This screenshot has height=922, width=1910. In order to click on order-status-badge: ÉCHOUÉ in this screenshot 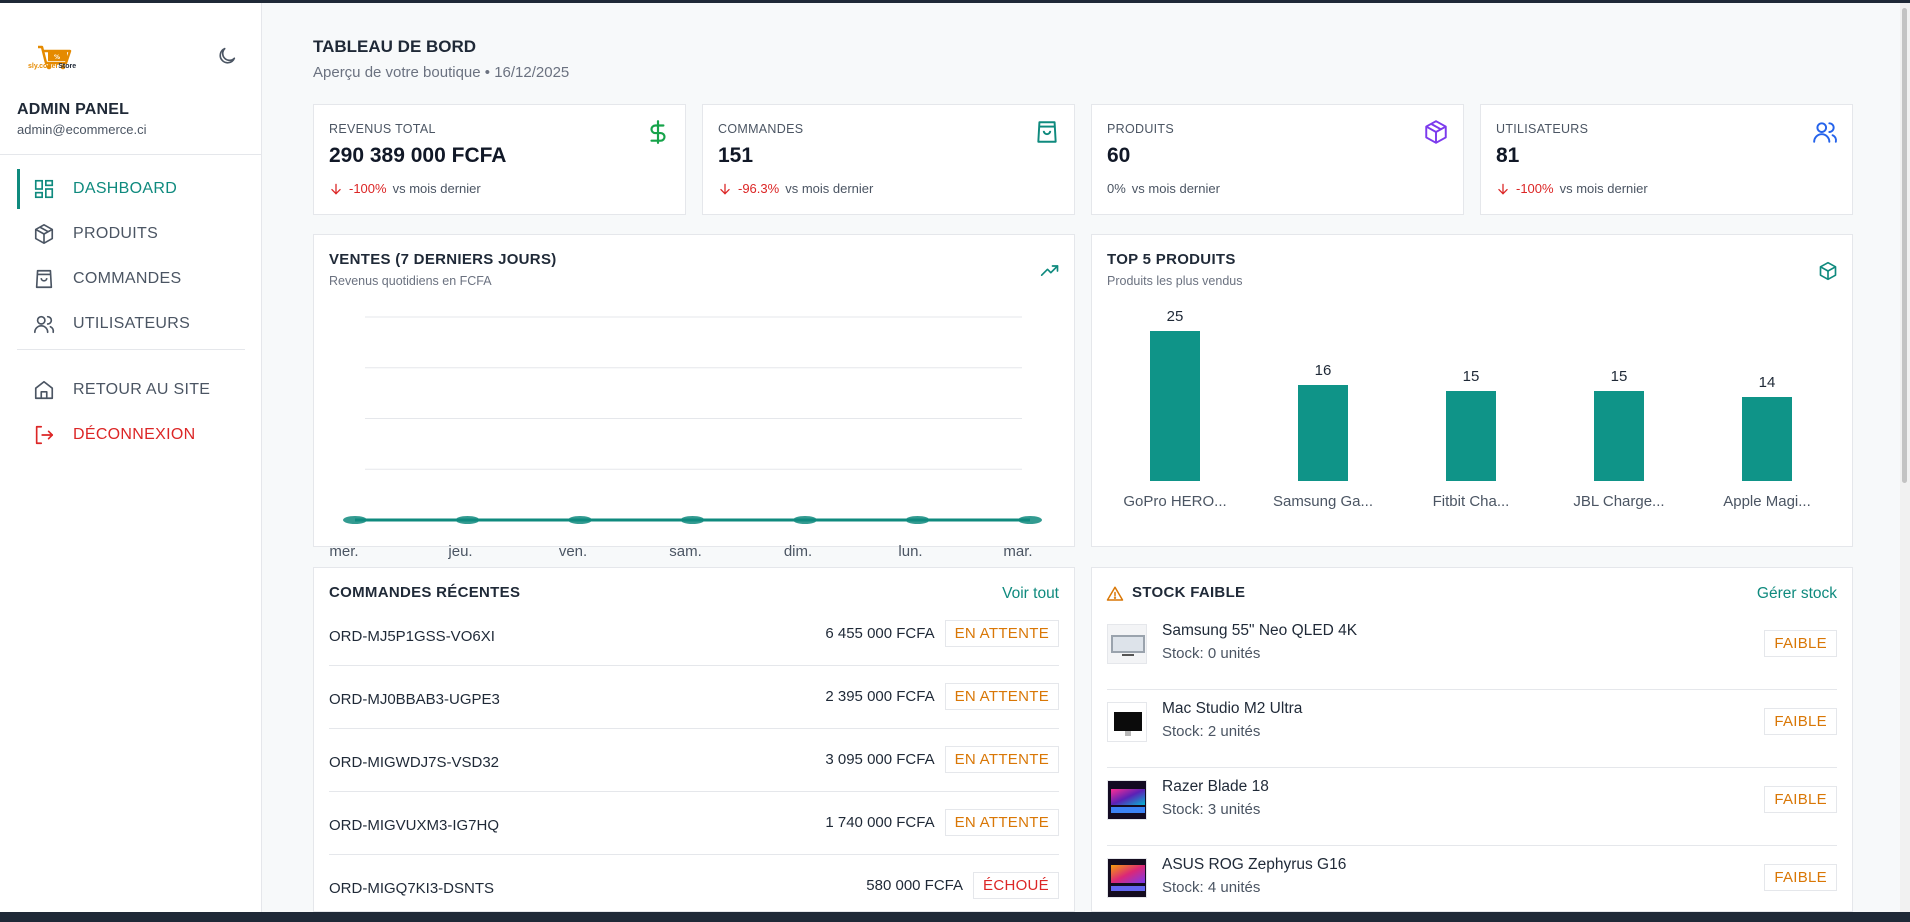, I will do `click(1016, 885)`.